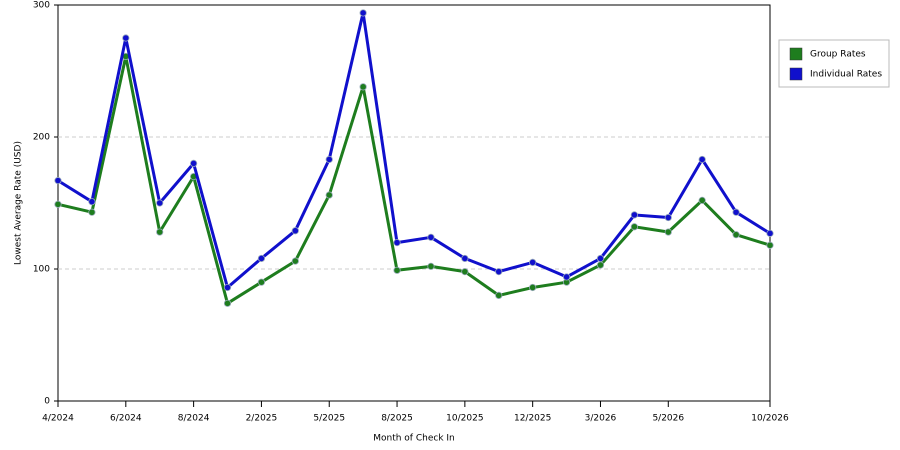  I want to click on x-tick-label: 5/2026, so click(668, 419).